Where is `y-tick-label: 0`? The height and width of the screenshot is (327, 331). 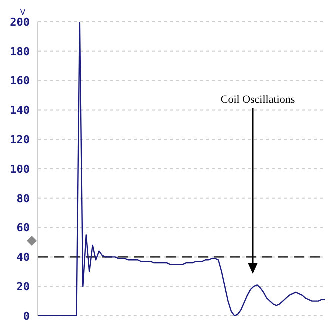
y-tick-label: 0 is located at coordinates (26, 316).